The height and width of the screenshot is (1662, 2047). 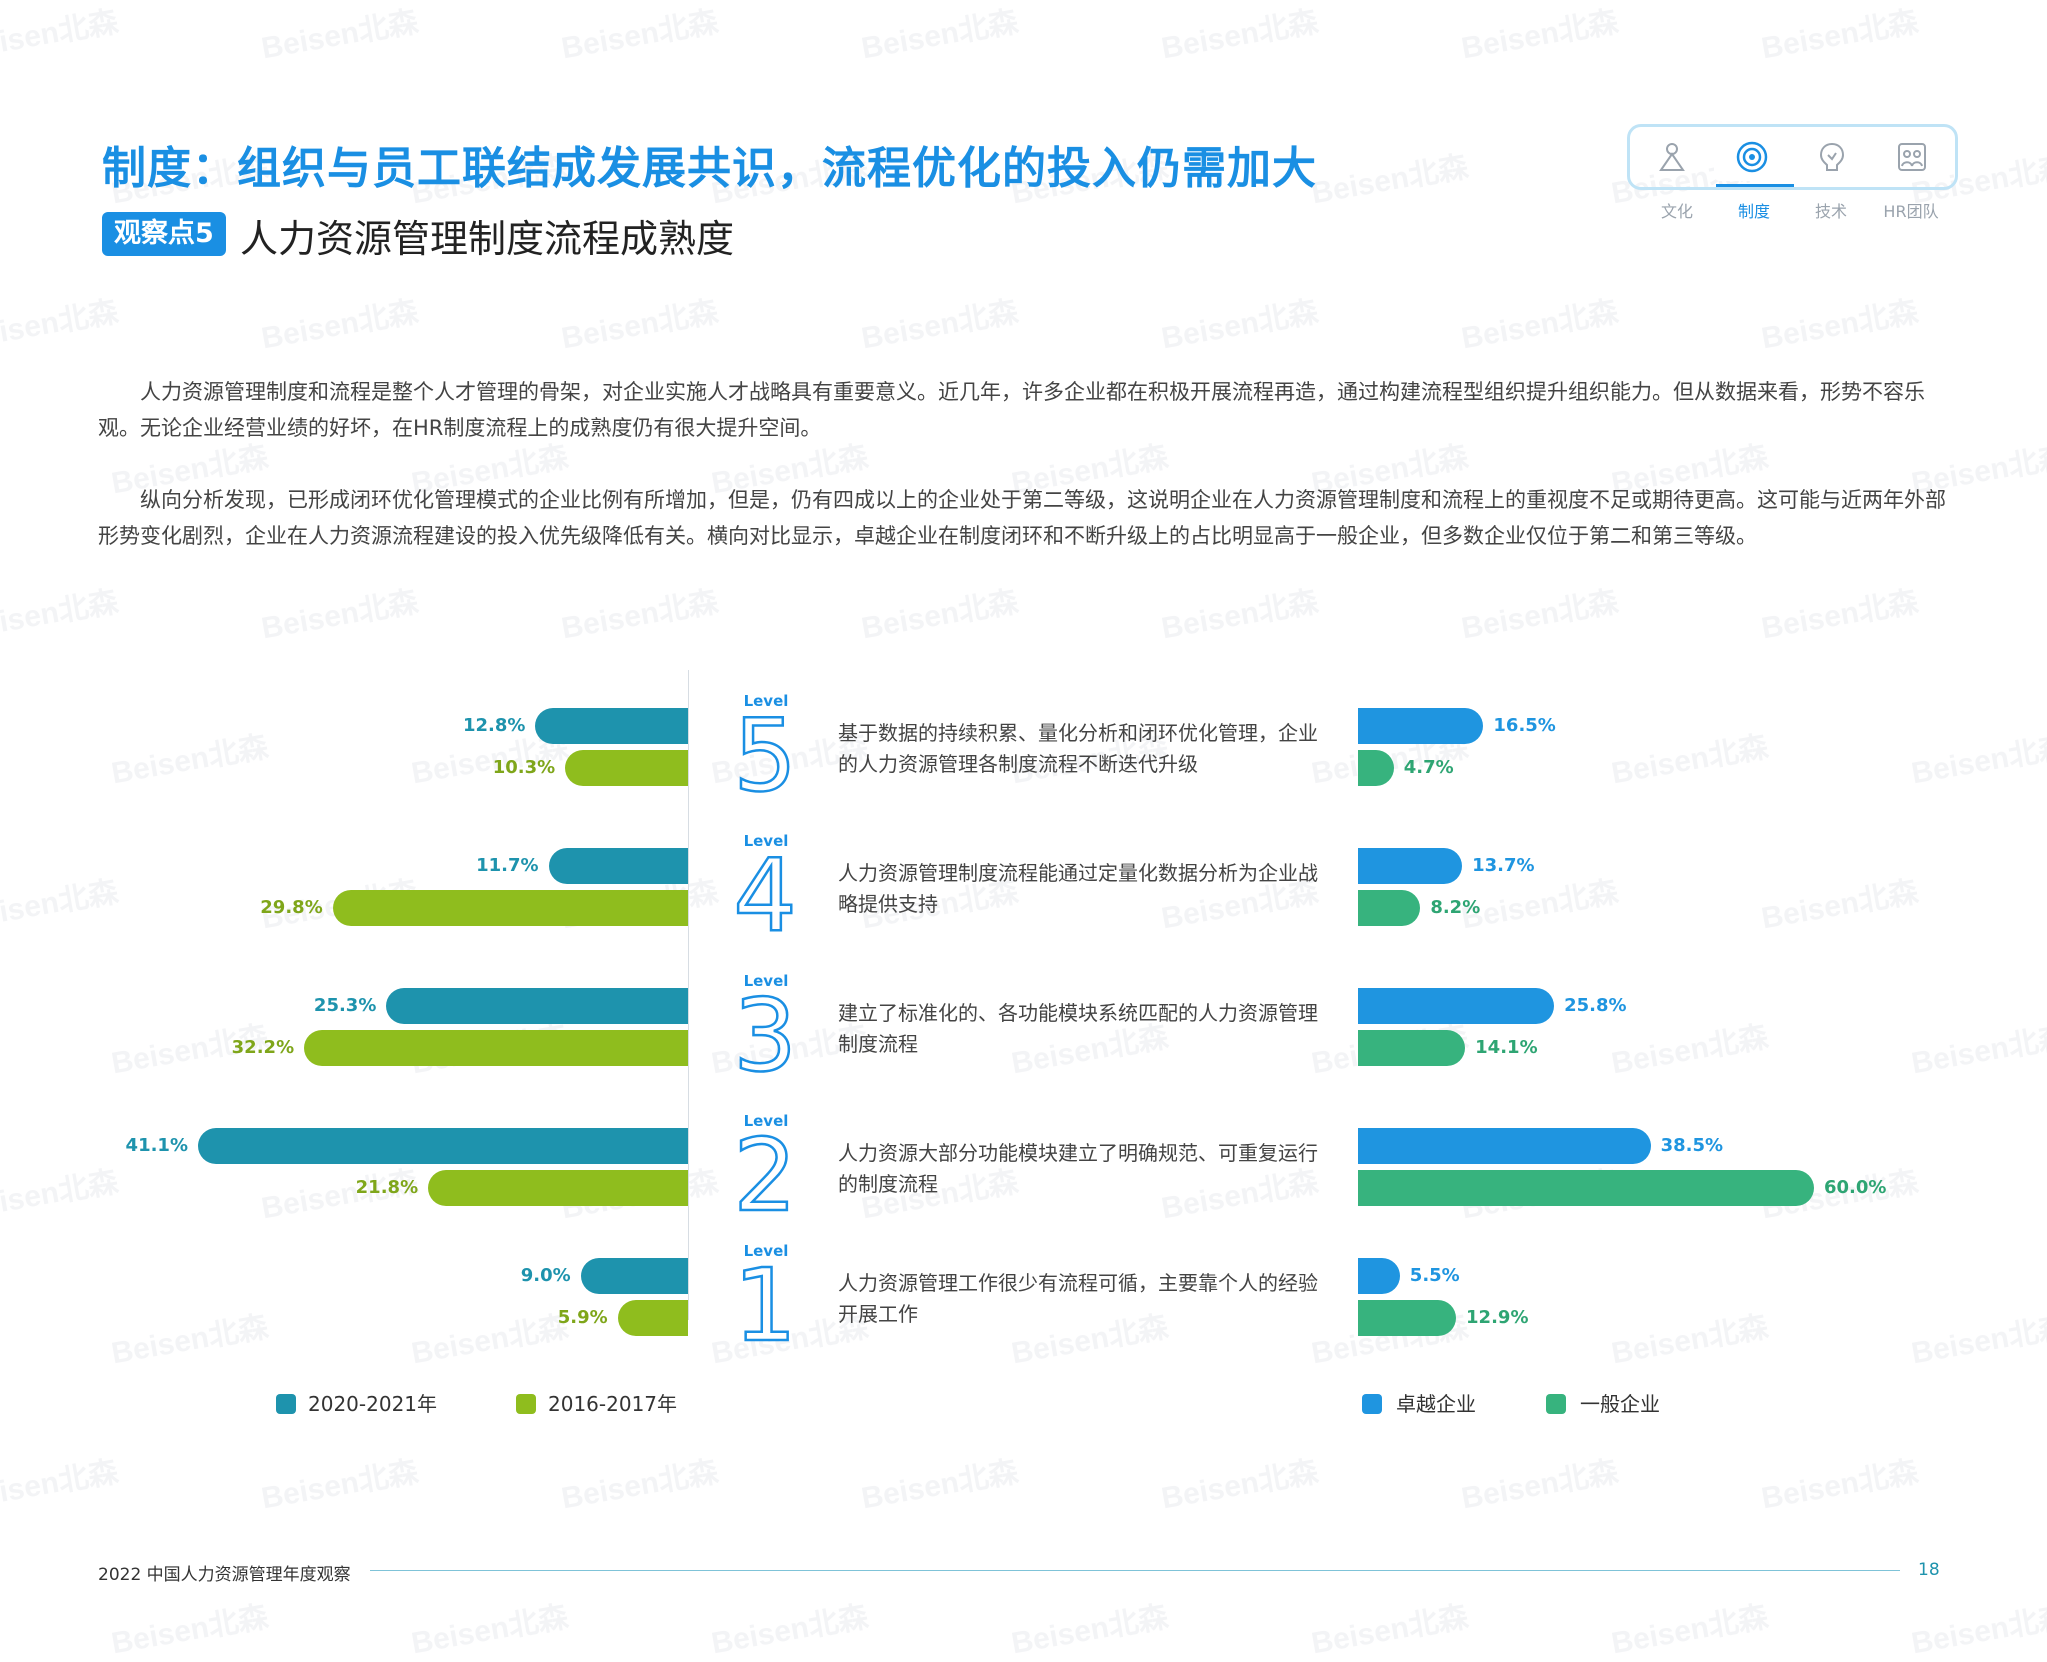 What do you see at coordinates (1436, 1404) in the screenshot?
I see `legend-label-excellent: 卓越企业` at bounding box center [1436, 1404].